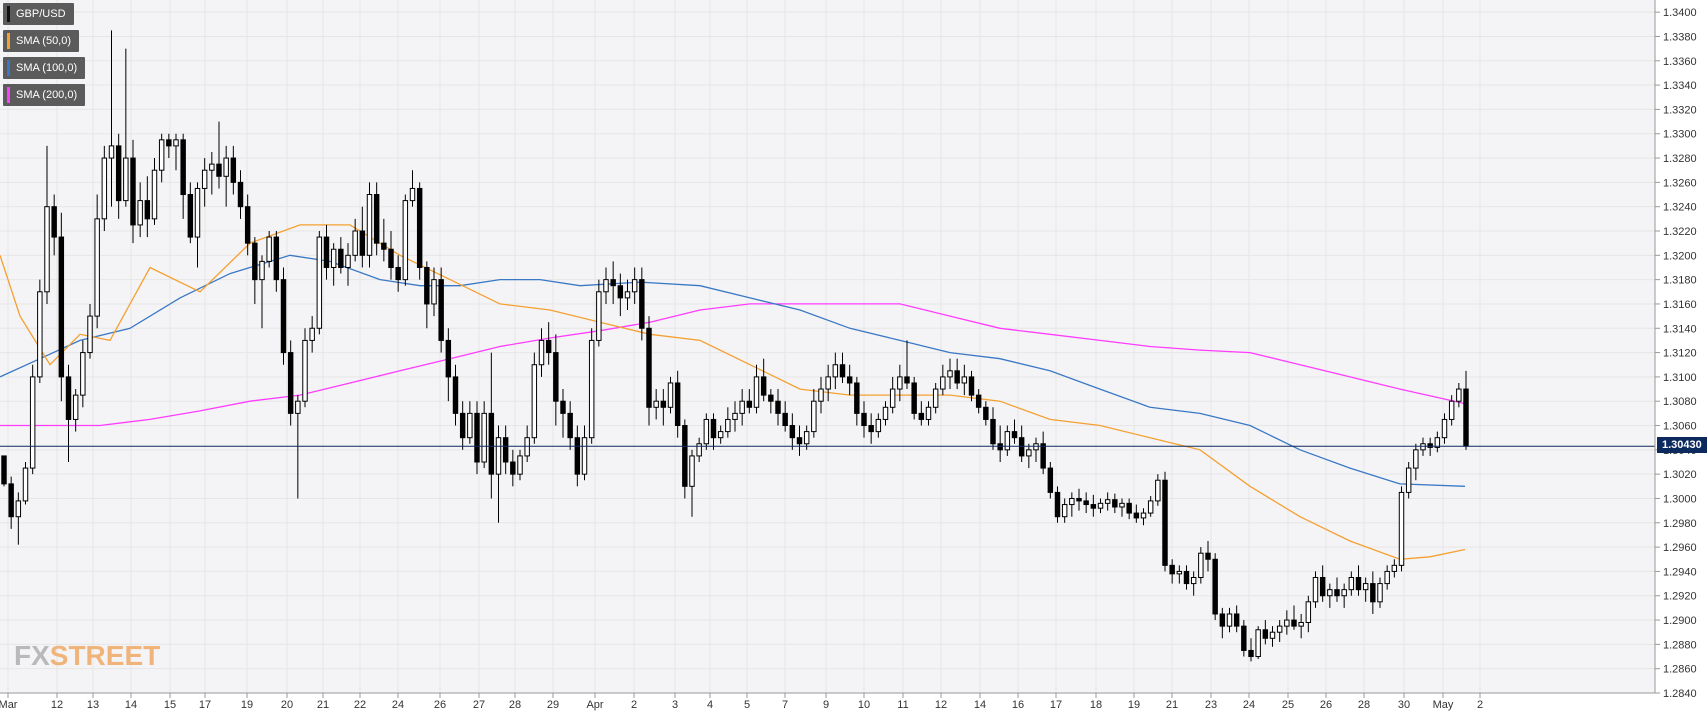 The image size is (1707, 717). I want to click on legend-item-sma100: SMA (100,0), so click(44, 68).